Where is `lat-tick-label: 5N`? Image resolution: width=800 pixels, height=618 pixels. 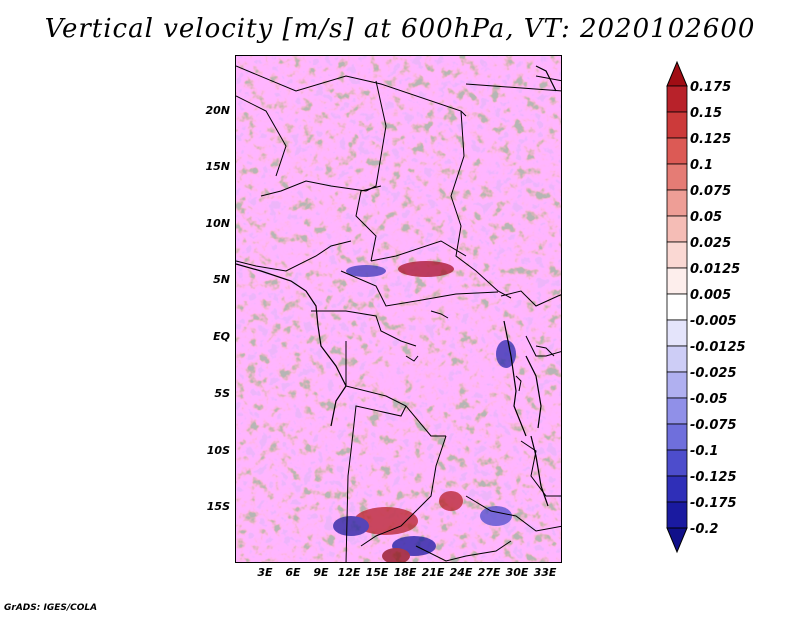
lat-tick-label: 5N is located at coordinates (221, 279).